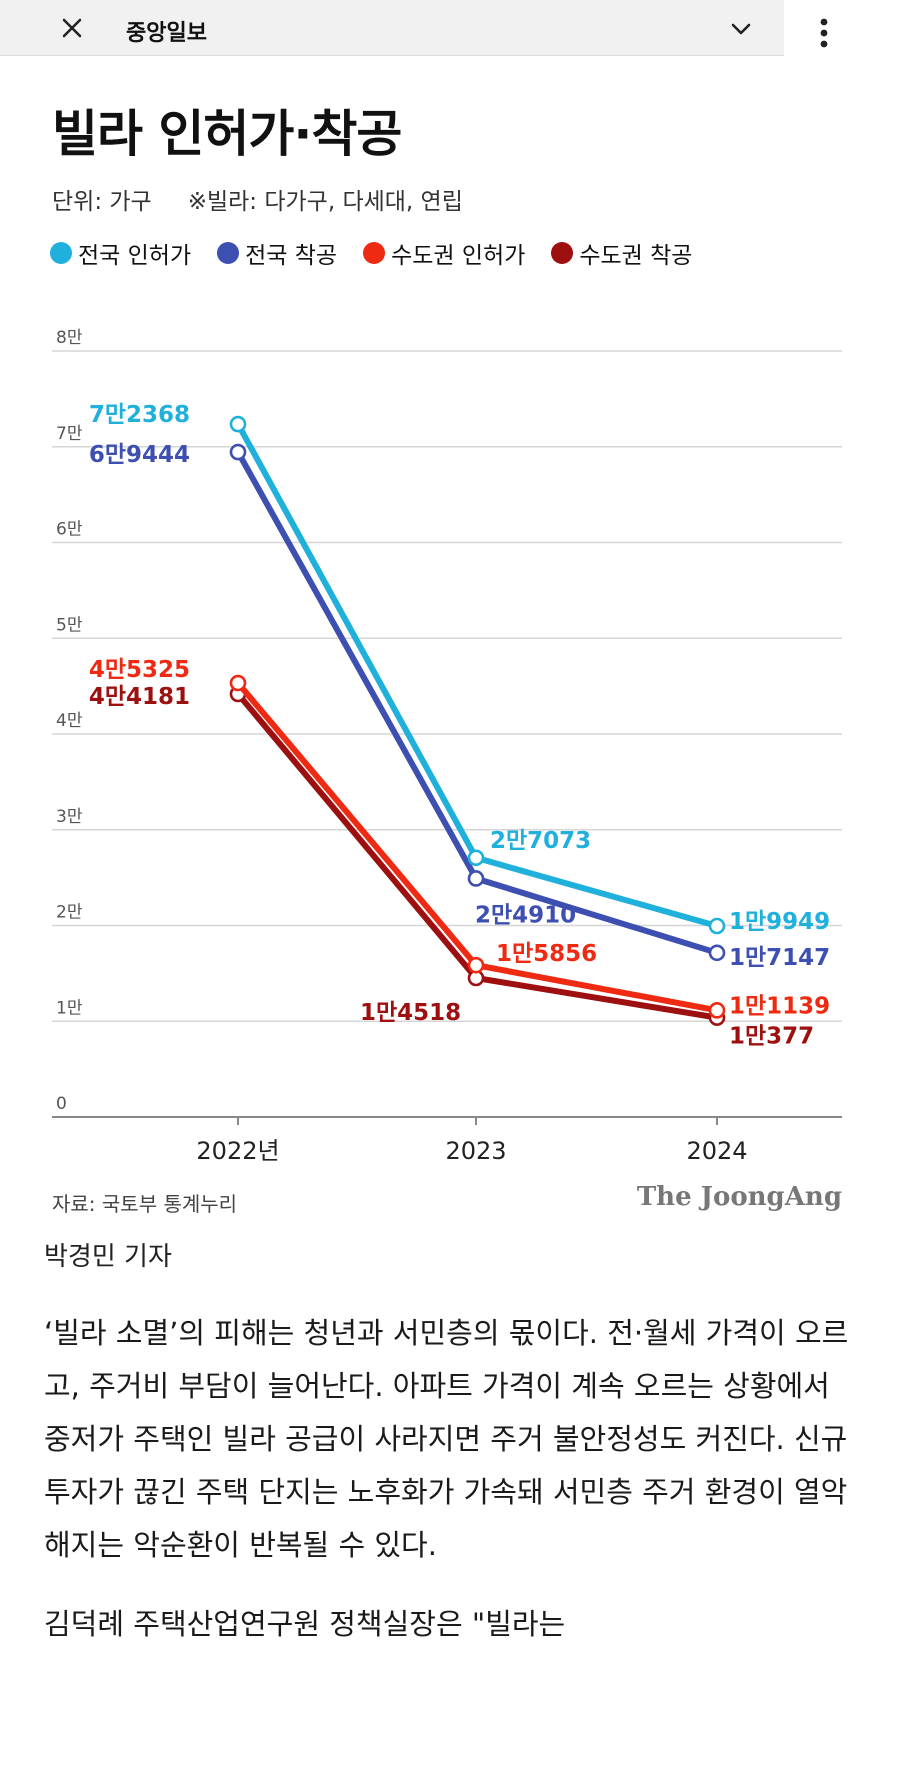 Image resolution: width=900 pixels, height=1766 pixels. I want to click on data-label: 2만4910, so click(525, 915).